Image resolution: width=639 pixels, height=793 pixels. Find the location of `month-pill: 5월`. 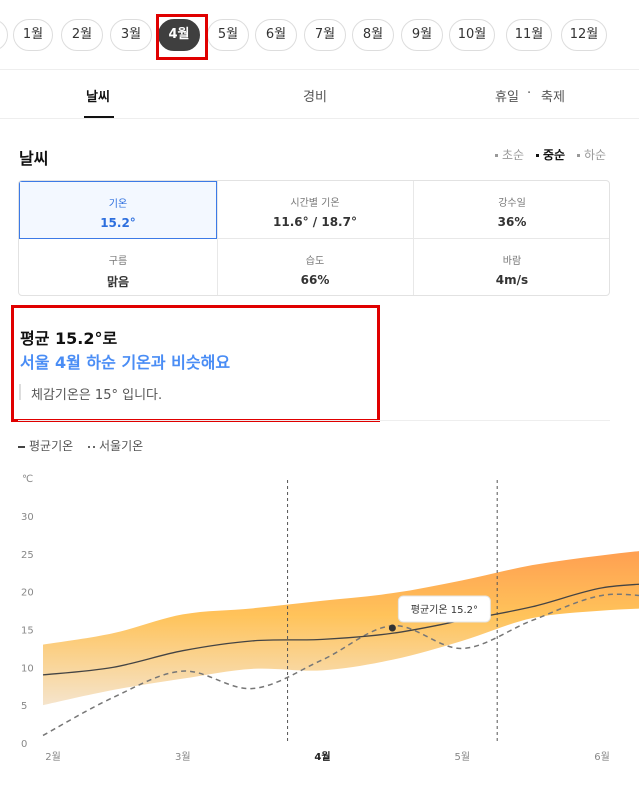

month-pill: 5월 is located at coordinates (228, 35).